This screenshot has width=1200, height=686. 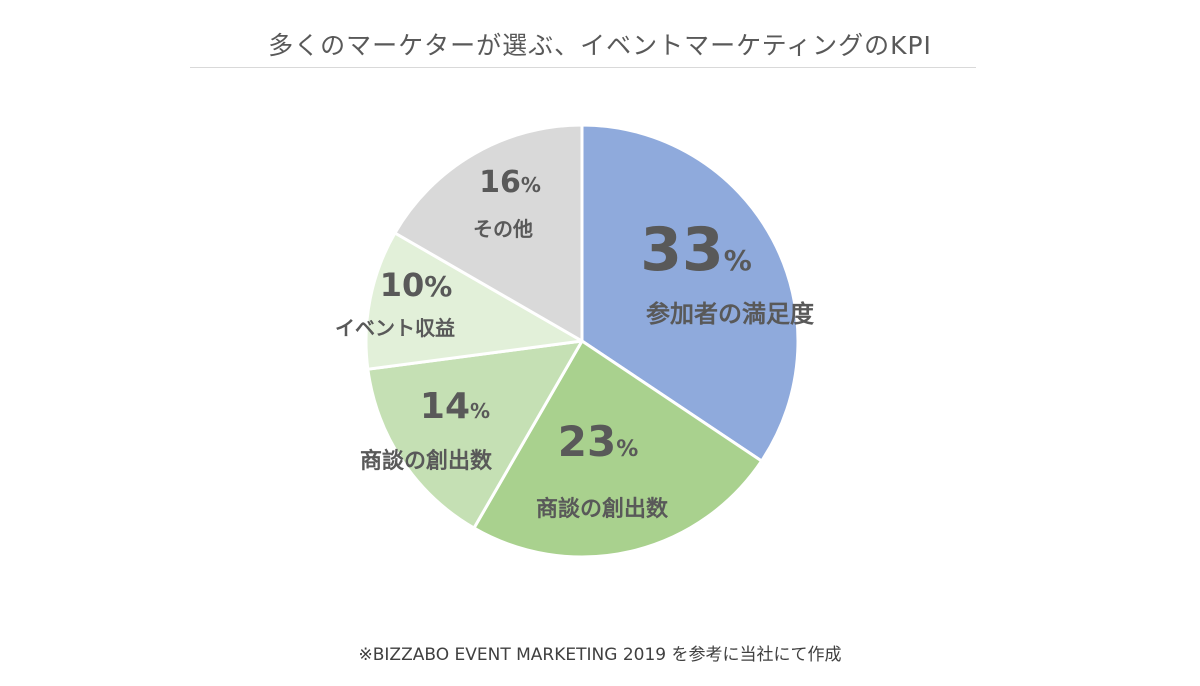 What do you see at coordinates (598, 441) in the screenshot?
I see `slice-value-label: 23%` at bounding box center [598, 441].